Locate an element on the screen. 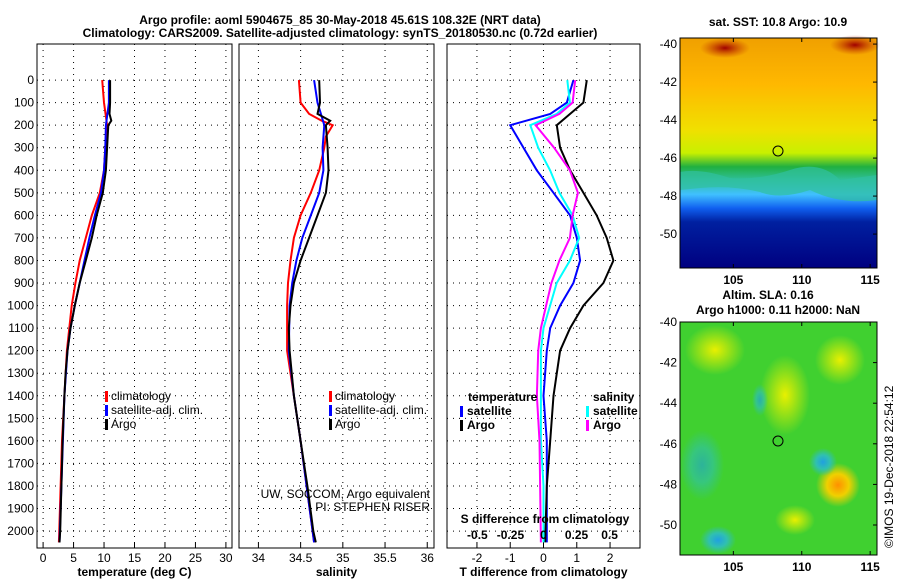 The height and width of the screenshot is (580, 900). series-line-t-argo is located at coordinates (579, 311).